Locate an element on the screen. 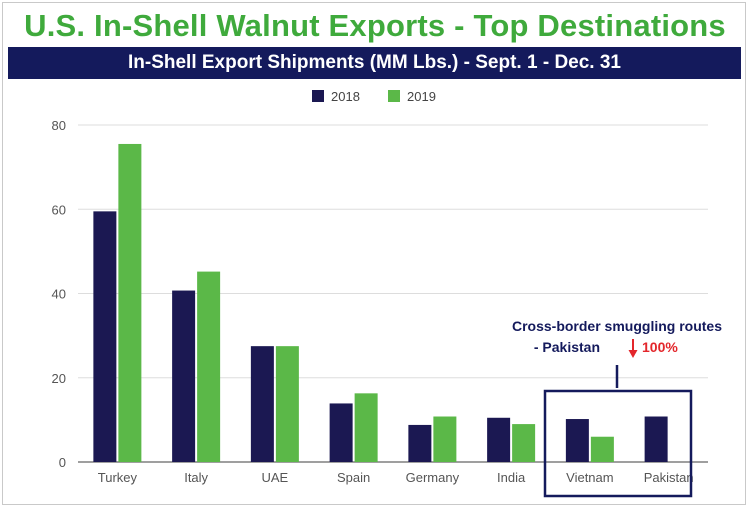 Image resolution: width=750 pixels, height=509 pixels. bar-2019-germany is located at coordinates (445, 439).